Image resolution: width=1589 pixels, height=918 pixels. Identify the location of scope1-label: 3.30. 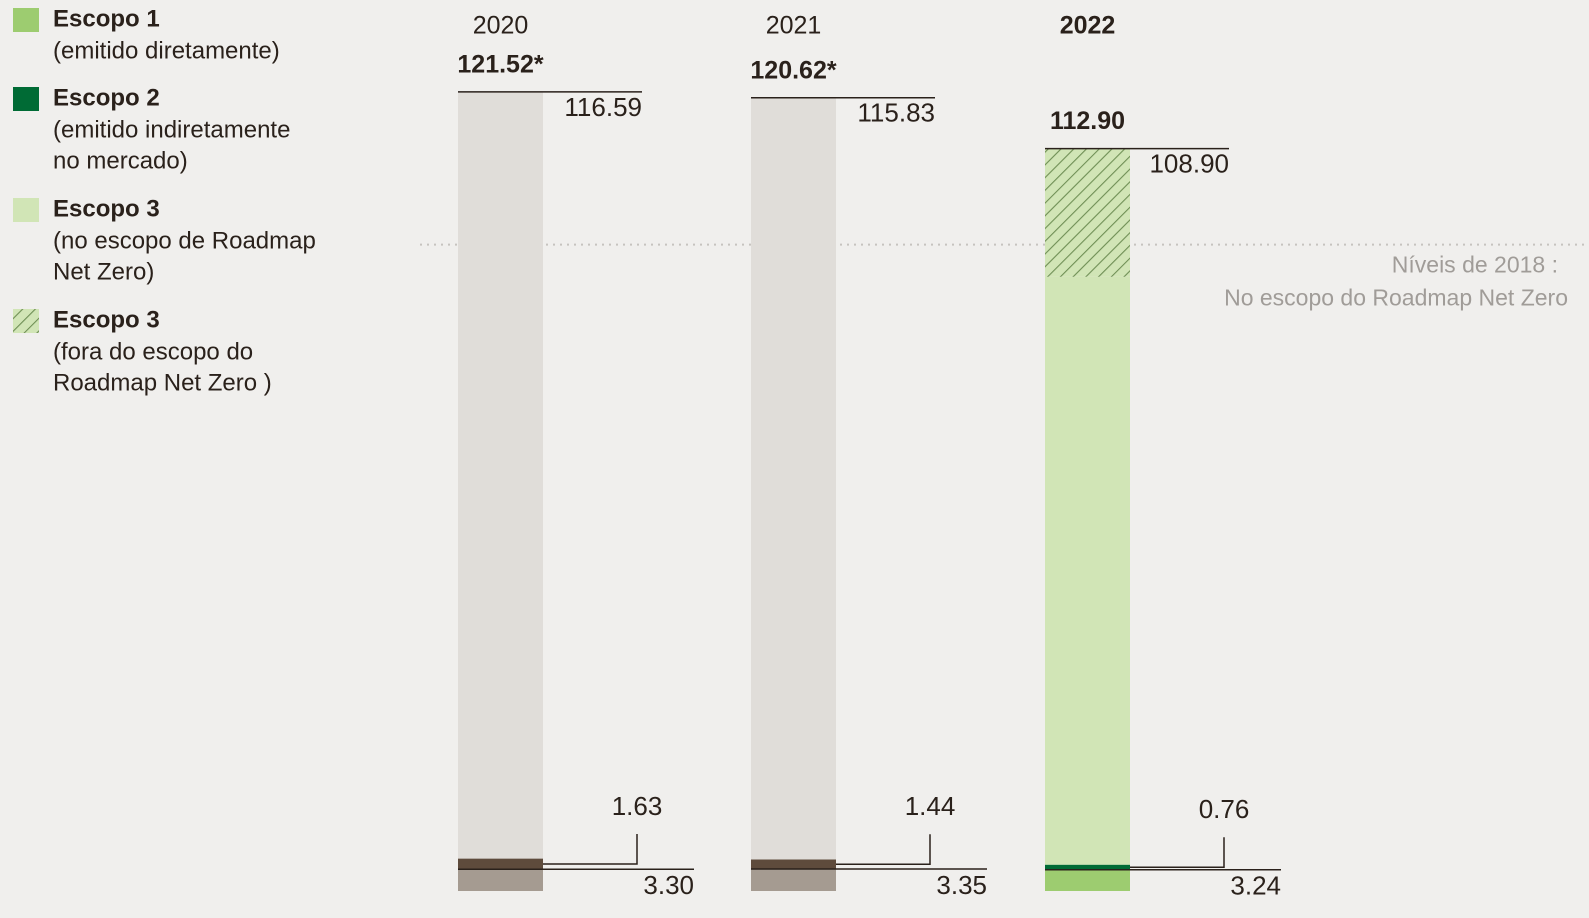
(668, 885).